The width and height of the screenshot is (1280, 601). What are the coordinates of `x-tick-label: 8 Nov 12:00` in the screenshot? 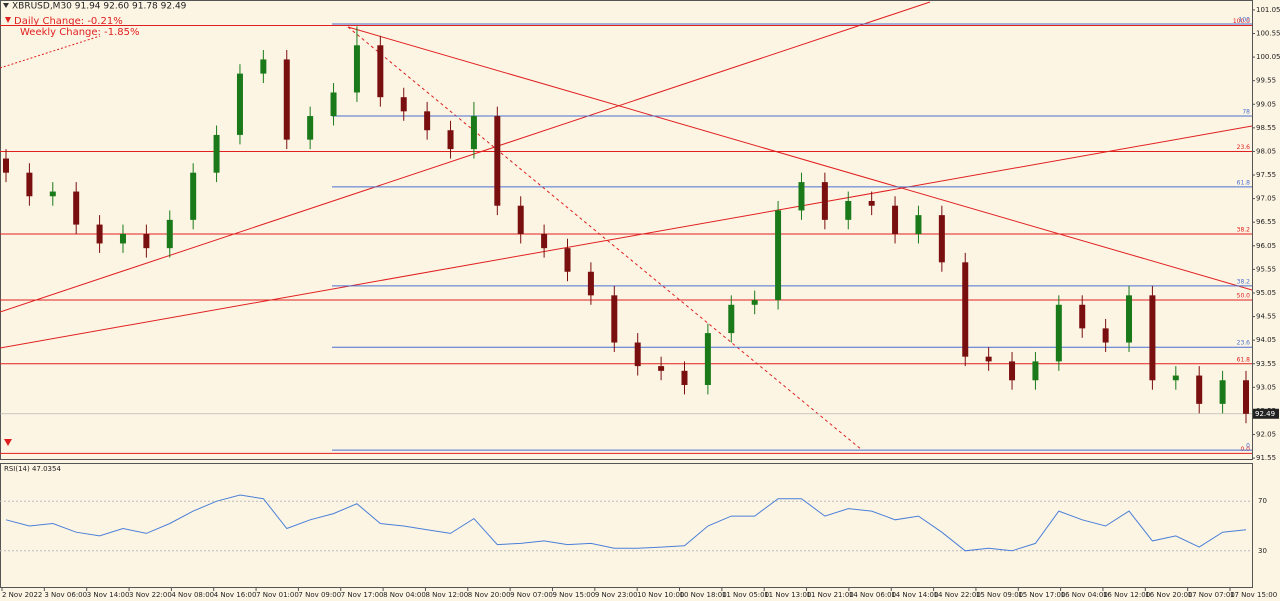 It's located at (446, 595).